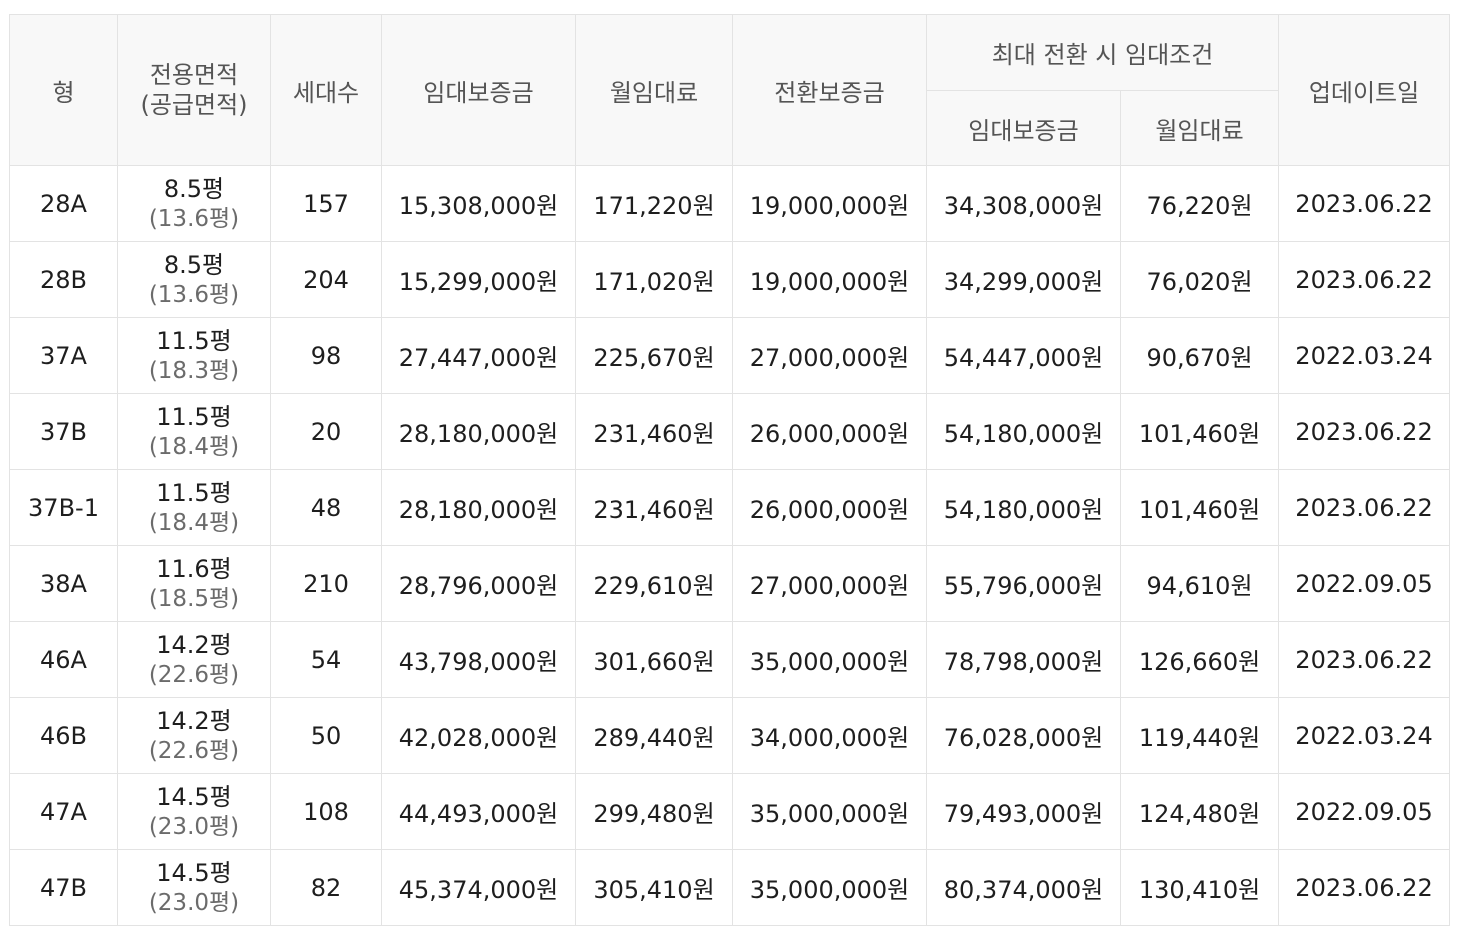  Describe the element at coordinates (654, 431) in the screenshot. I see `cell-monthly-rent: 231,460원` at that location.